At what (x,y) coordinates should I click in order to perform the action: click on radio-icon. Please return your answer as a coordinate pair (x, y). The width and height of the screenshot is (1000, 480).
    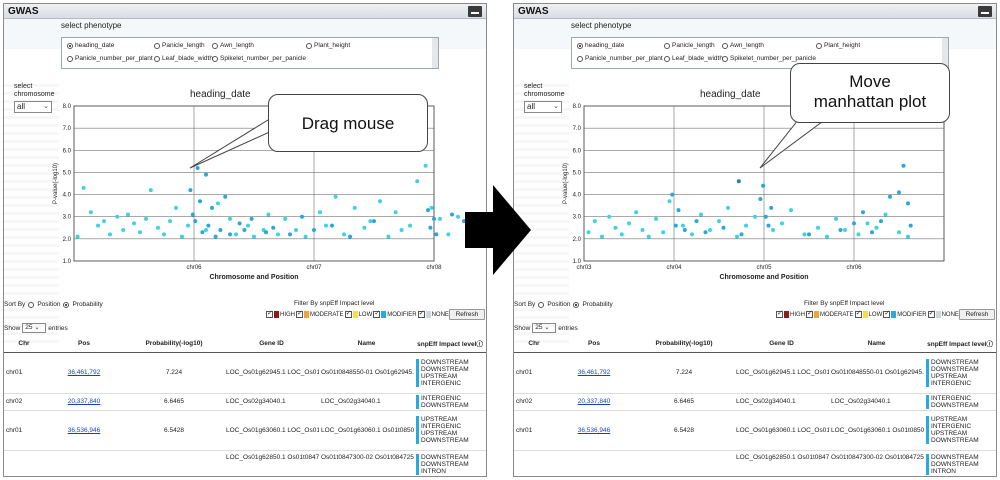
    Looking at the image, I should click on (725, 58).